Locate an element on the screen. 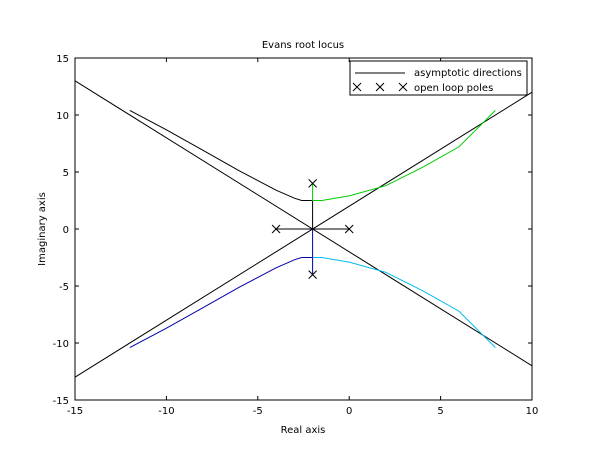 This screenshot has width=610, height=458. y-axis-label: Imaginary axis is located at coordinates (42, 229).